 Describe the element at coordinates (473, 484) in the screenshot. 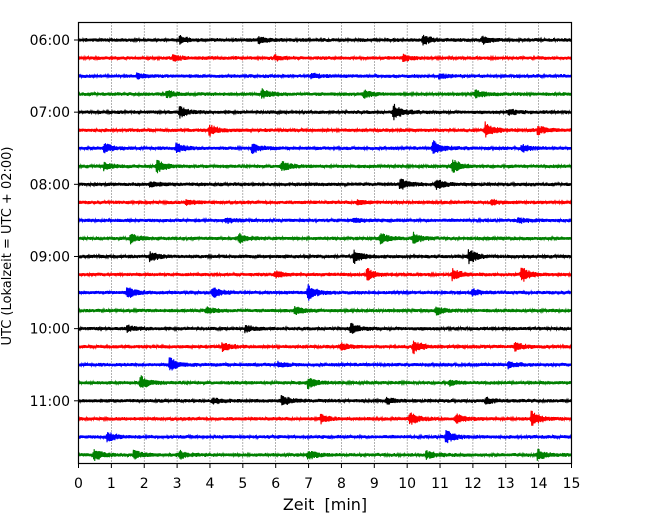

I see `x-tick-label: 12` at that location.